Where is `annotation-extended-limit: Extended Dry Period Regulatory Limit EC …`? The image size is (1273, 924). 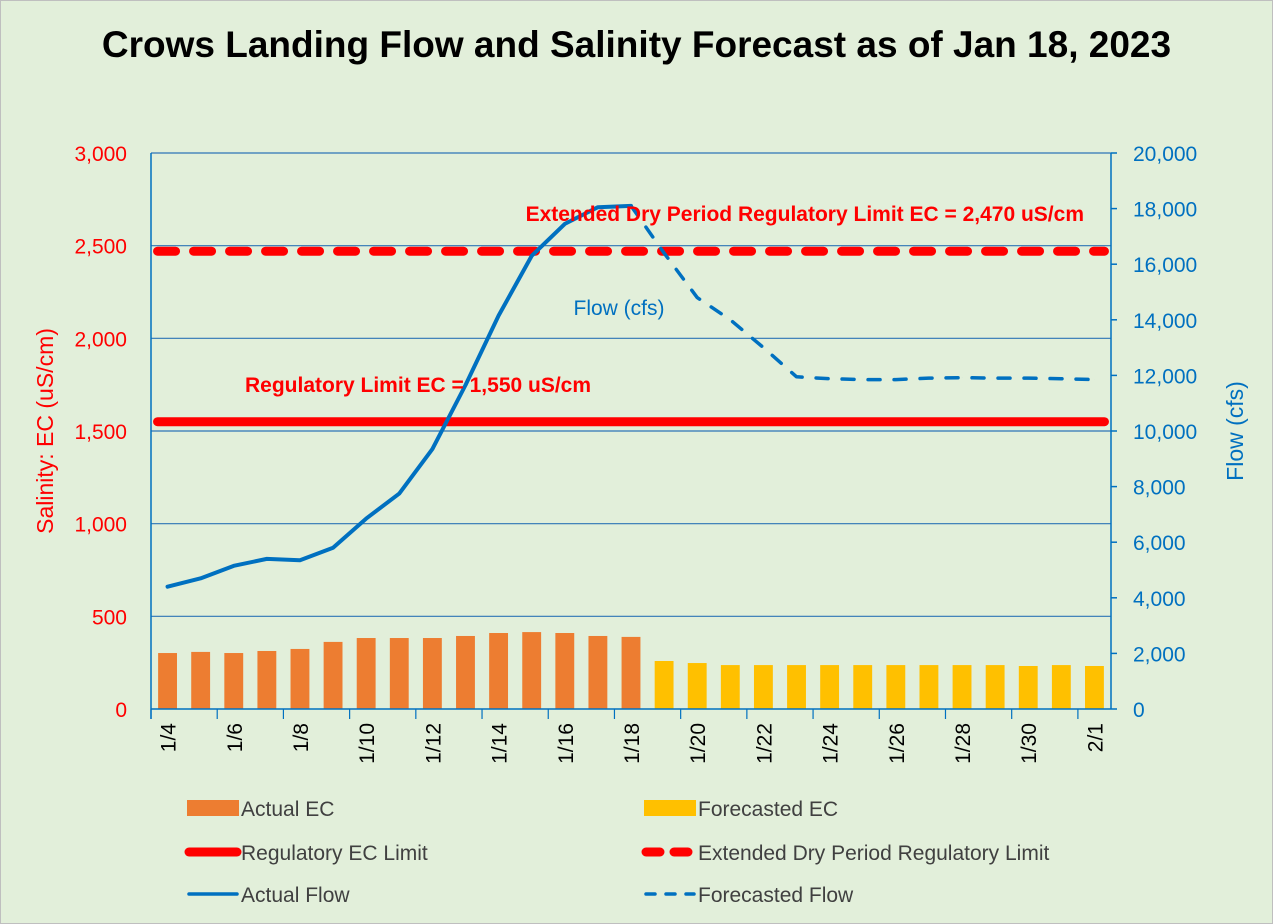 annotation-extended-limit: Extended Dry Period Regulatory Limit EC … is located at coordinates (805, 214).